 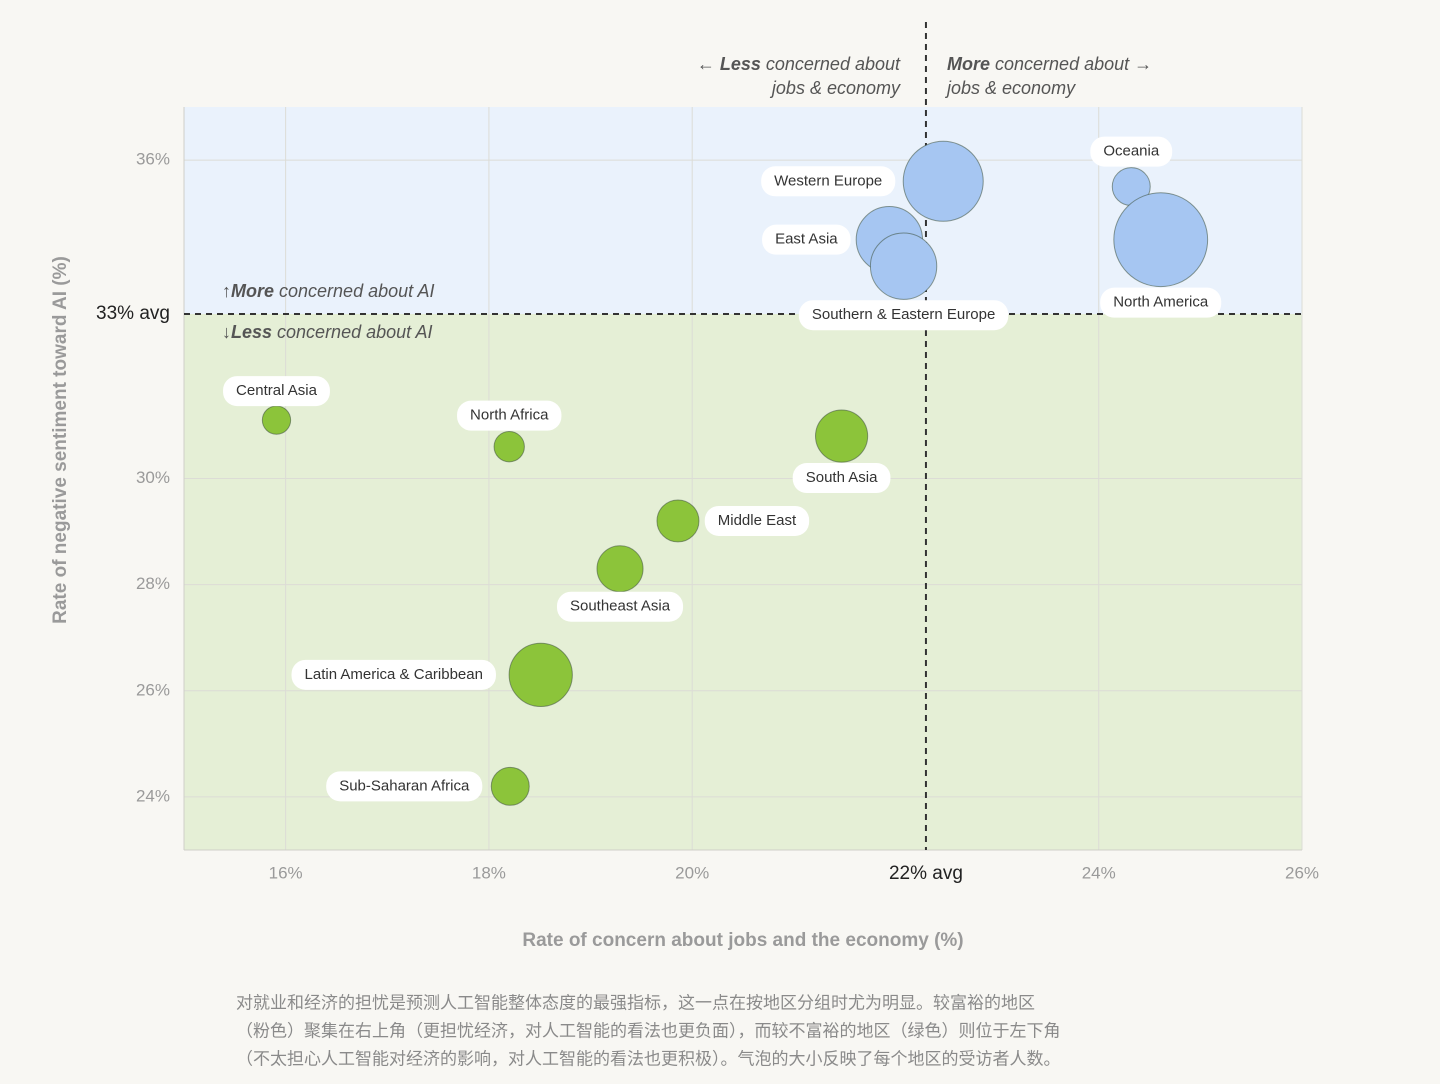 I want to click on point-label: Sub-Saharan Africa, so click(x=404, y=785).